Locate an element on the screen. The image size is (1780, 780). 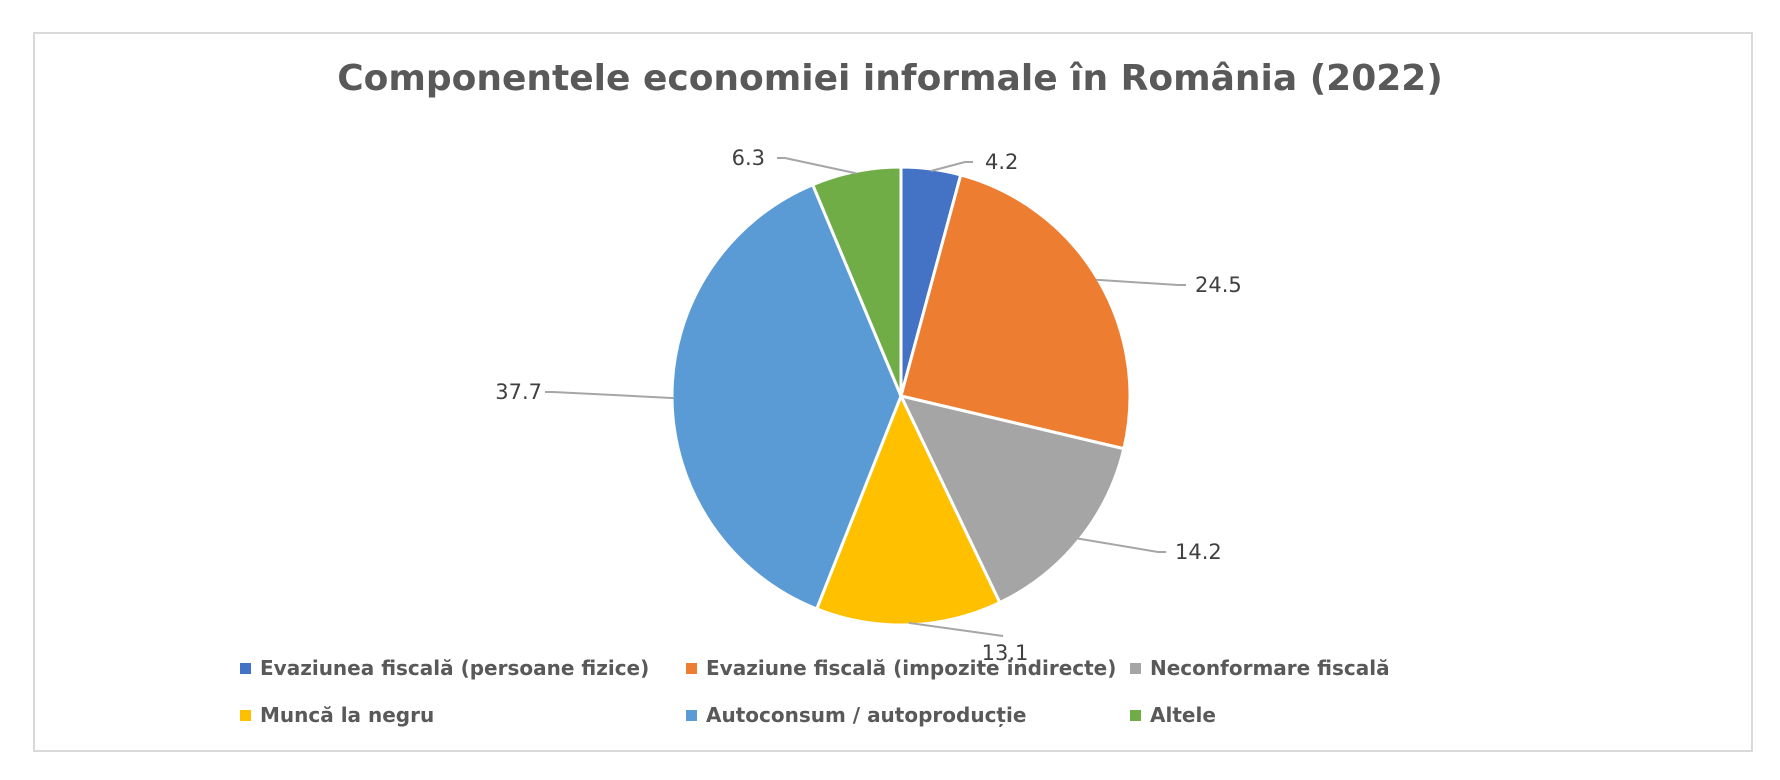
legend-label: Evaziunea fiscală (persoane fizice) is located at coordinates (455, 668).